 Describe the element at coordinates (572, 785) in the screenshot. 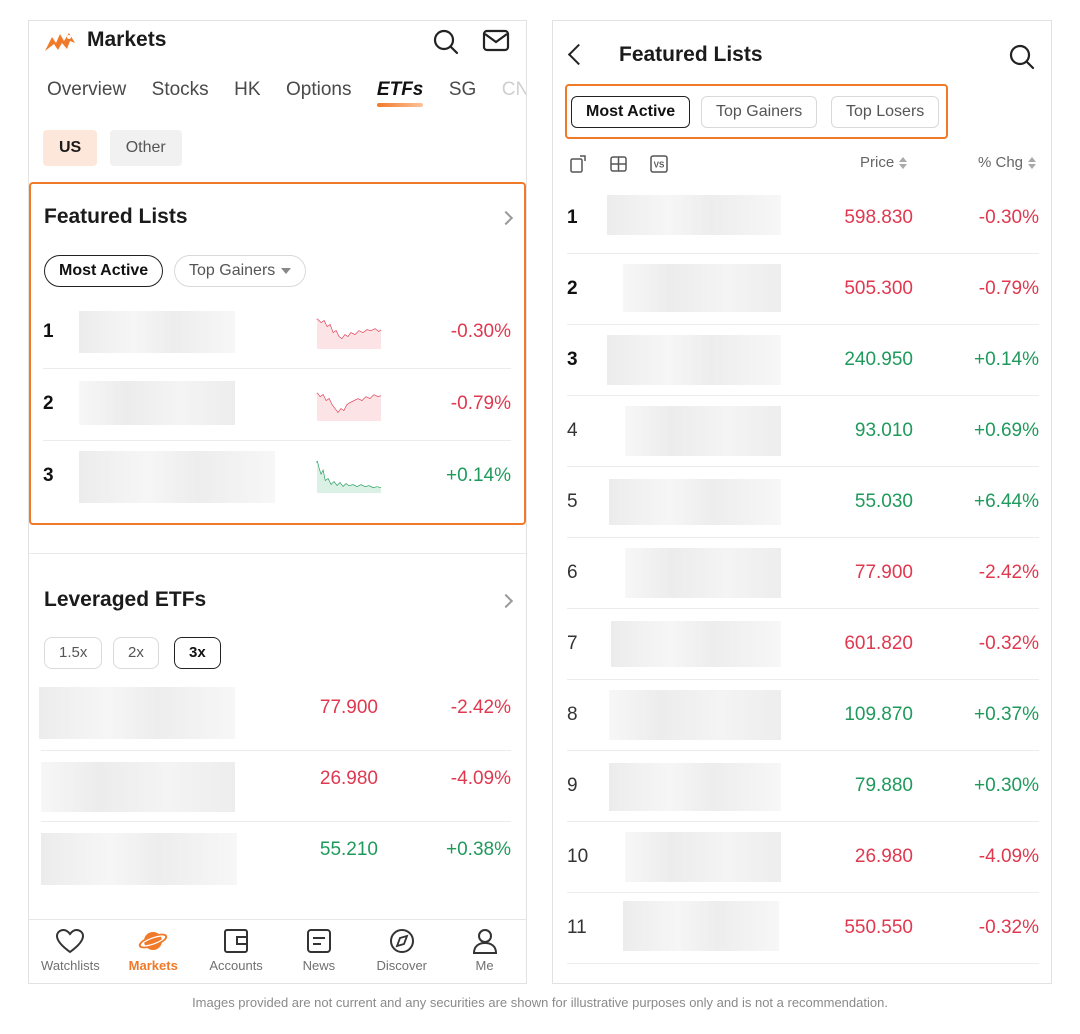

I see `rank: 9` at that location.